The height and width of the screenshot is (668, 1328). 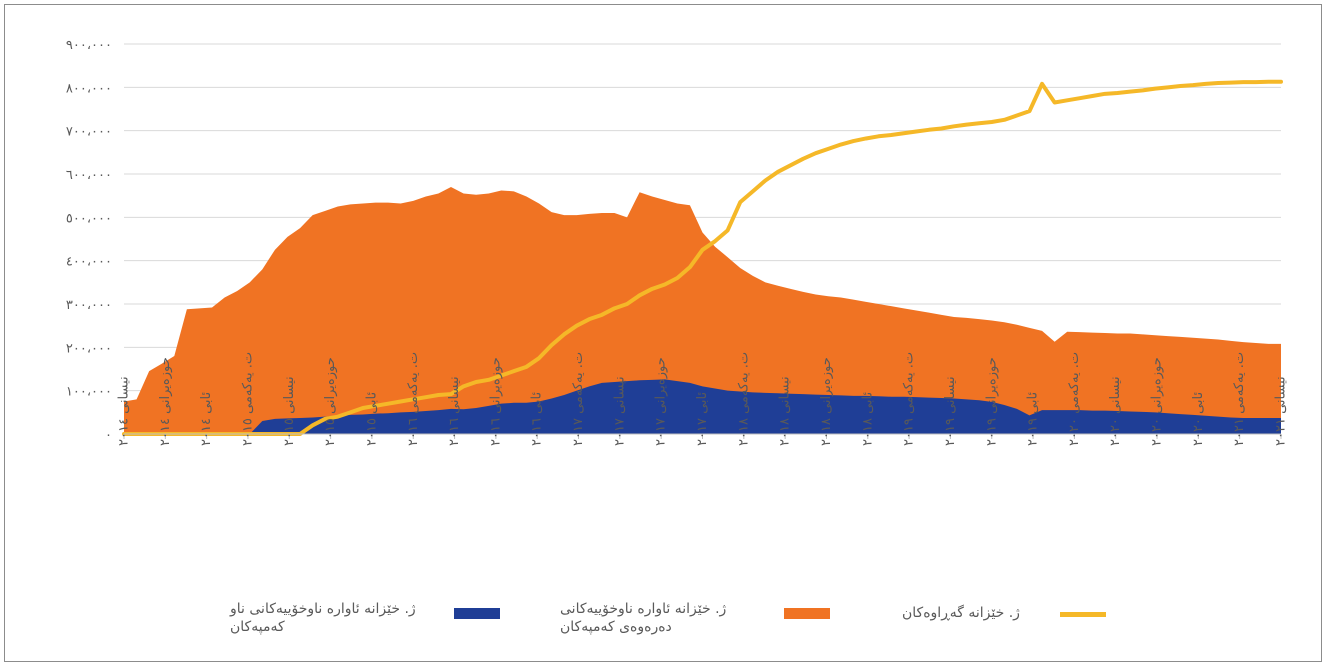 I want to click on x-tick-label: حوزەیرانی ٢٠١٤, so click(x=165, y=401).